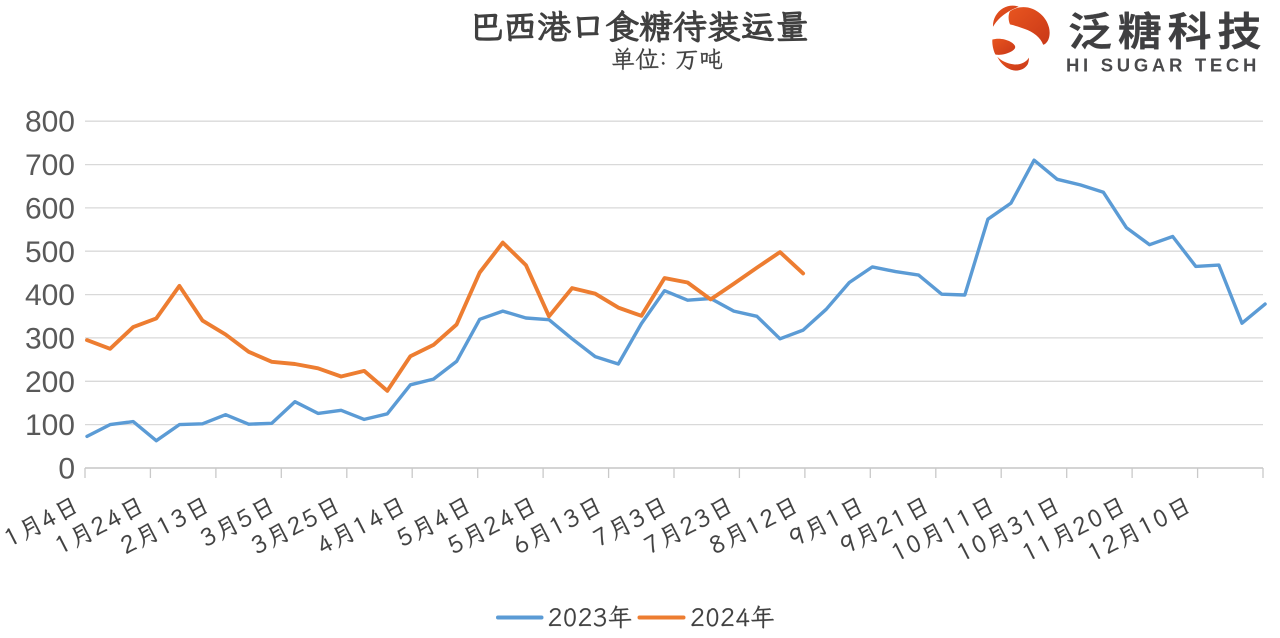 This screenshot has width=1280, height=638. I want to click on svg-text: 0, so click(66, 469).